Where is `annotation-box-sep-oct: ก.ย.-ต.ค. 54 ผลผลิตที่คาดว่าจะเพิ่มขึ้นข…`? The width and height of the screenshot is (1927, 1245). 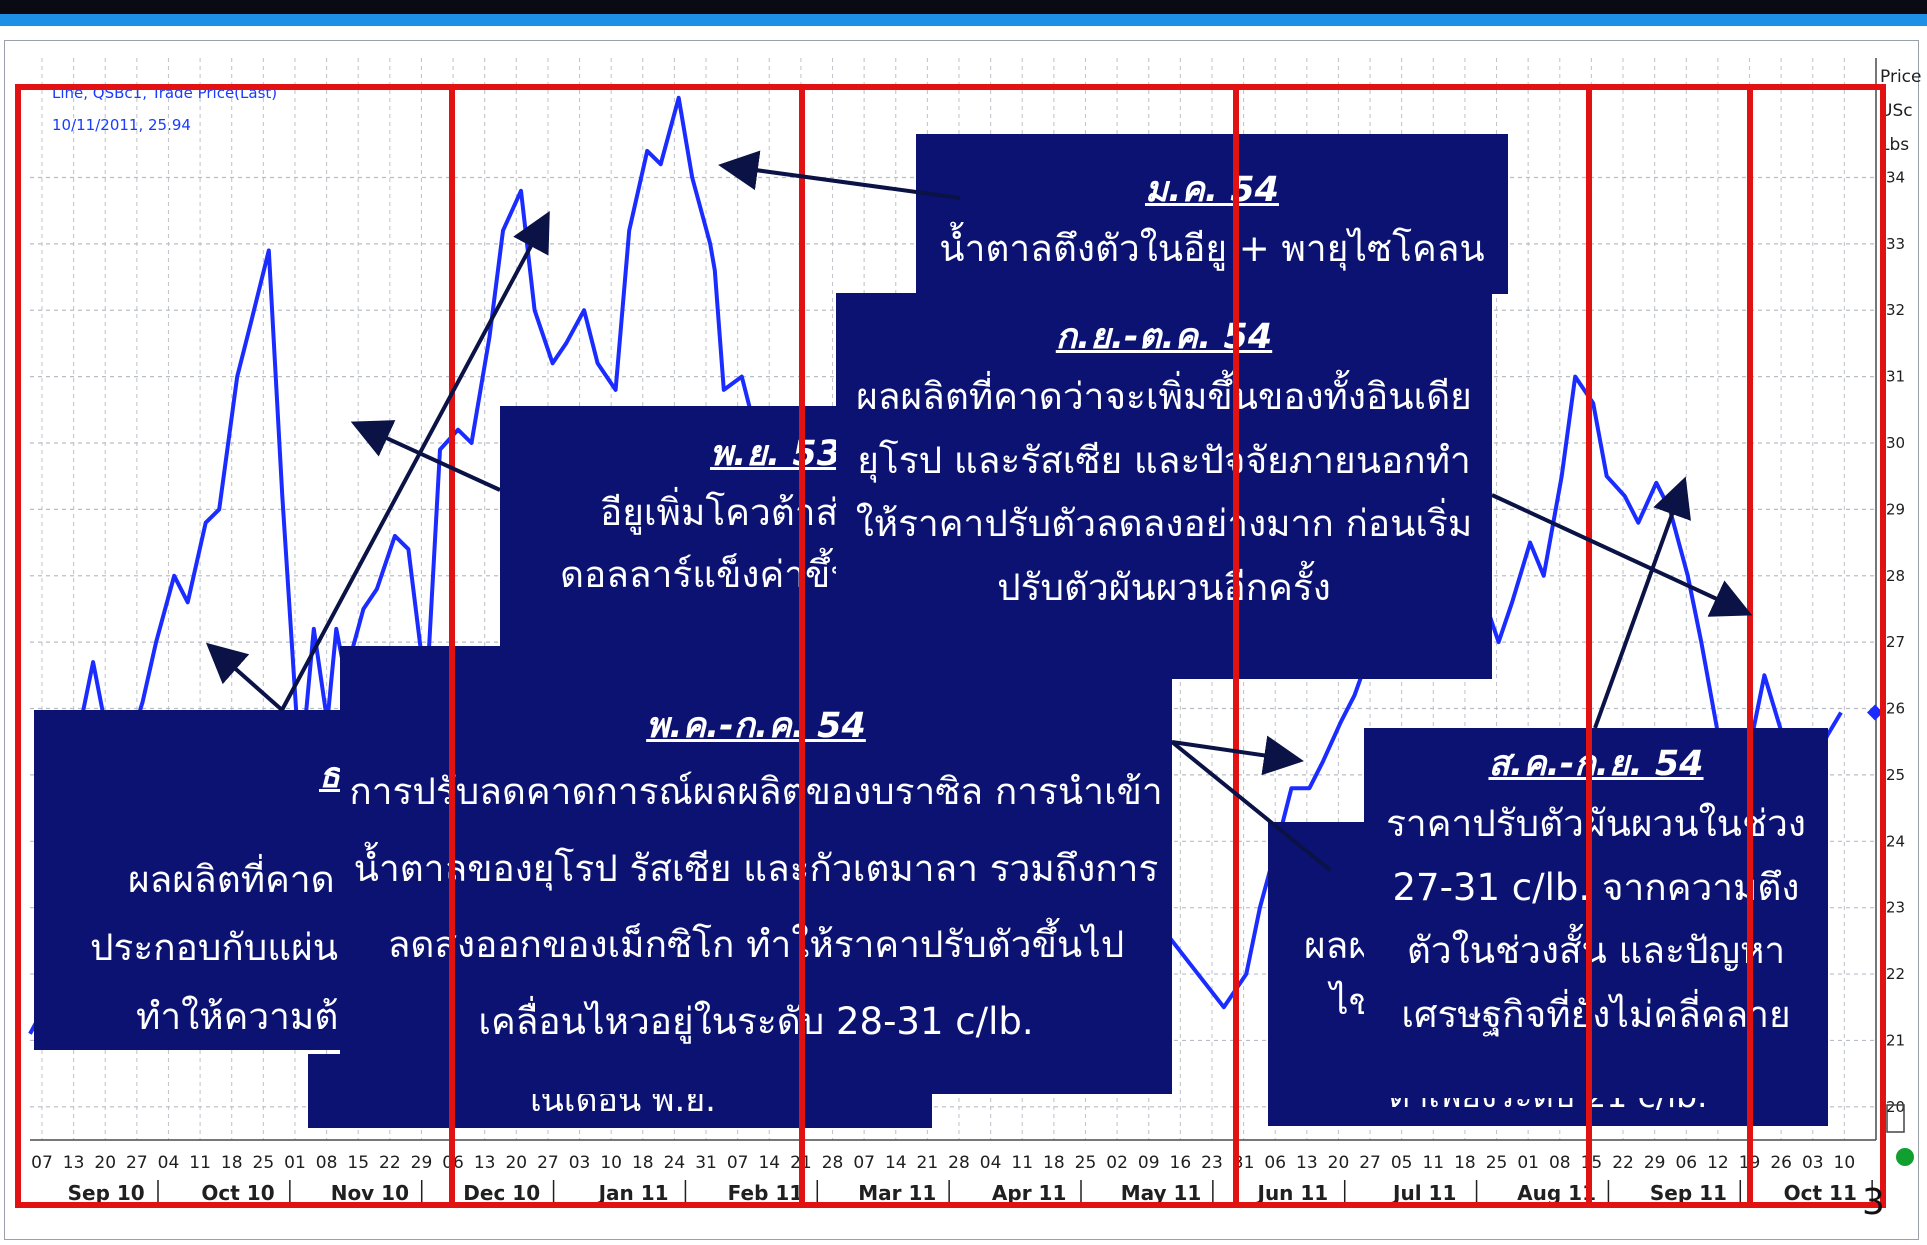 annotation-box-sep-oct: ก.ย.-ต.ค. 54 ผลผลิตที่คาดว่าจะเพิ่มขึ้นข… is located at coordinates (1164, 486).